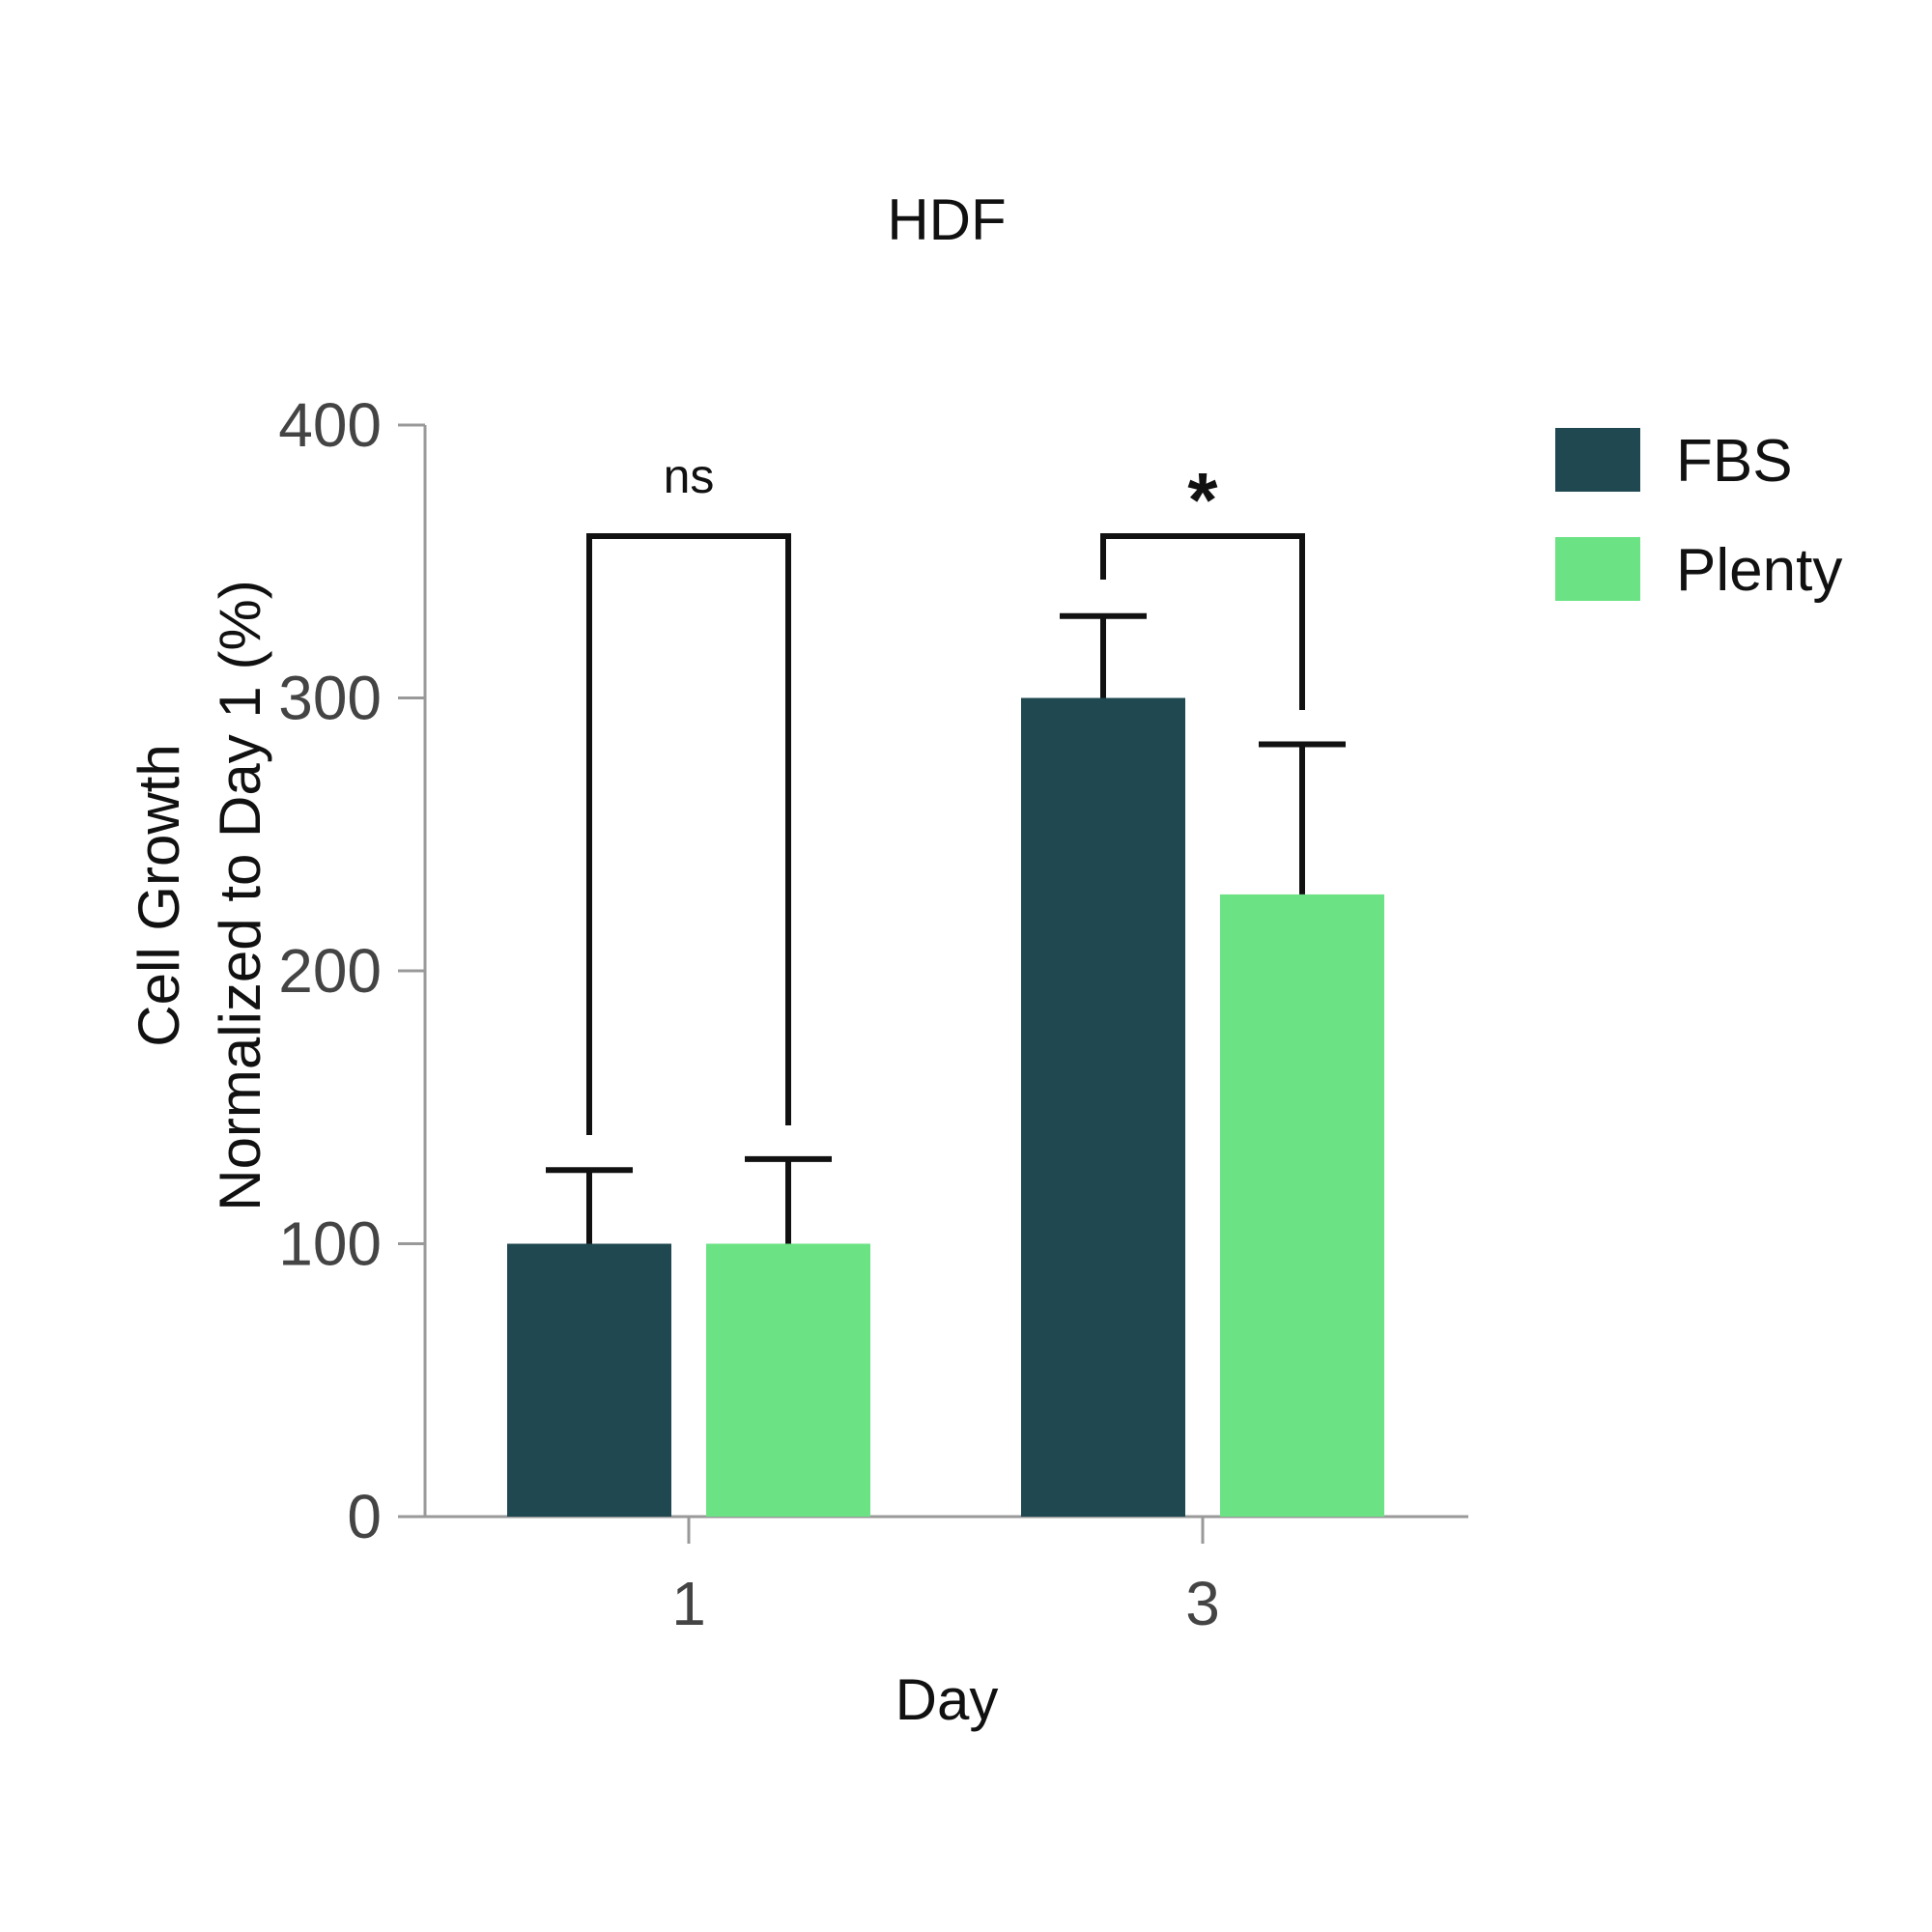 The height and width of the screenshot is (1932, 1932). Describe the element at coordinates (330, 1244) in the screenshot. I see `y-tick-label: 100` at that location.